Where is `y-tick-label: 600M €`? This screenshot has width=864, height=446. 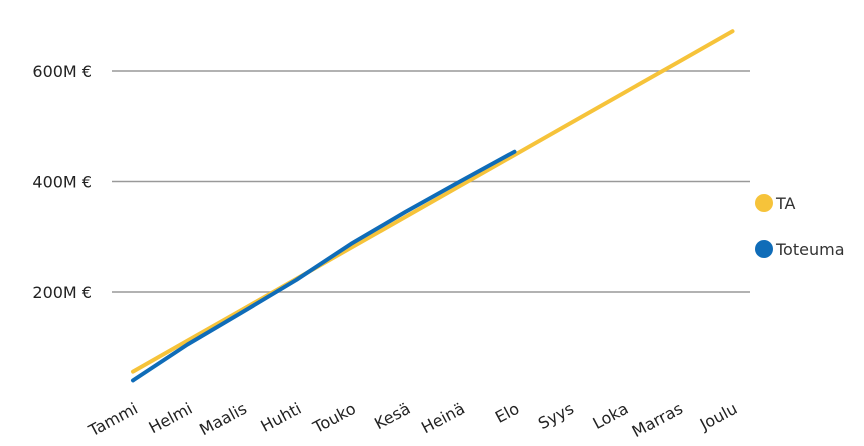 y-tick-label: 600M € is located at coordinates (62, 71).